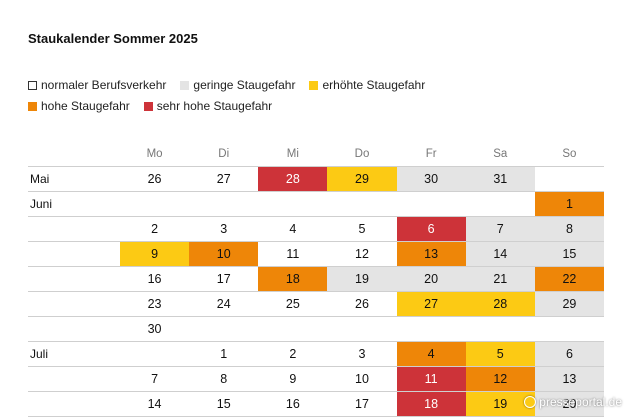 This screenshot has height=417, width=630. I want to click on day-cell: 21, so click(500, 279).